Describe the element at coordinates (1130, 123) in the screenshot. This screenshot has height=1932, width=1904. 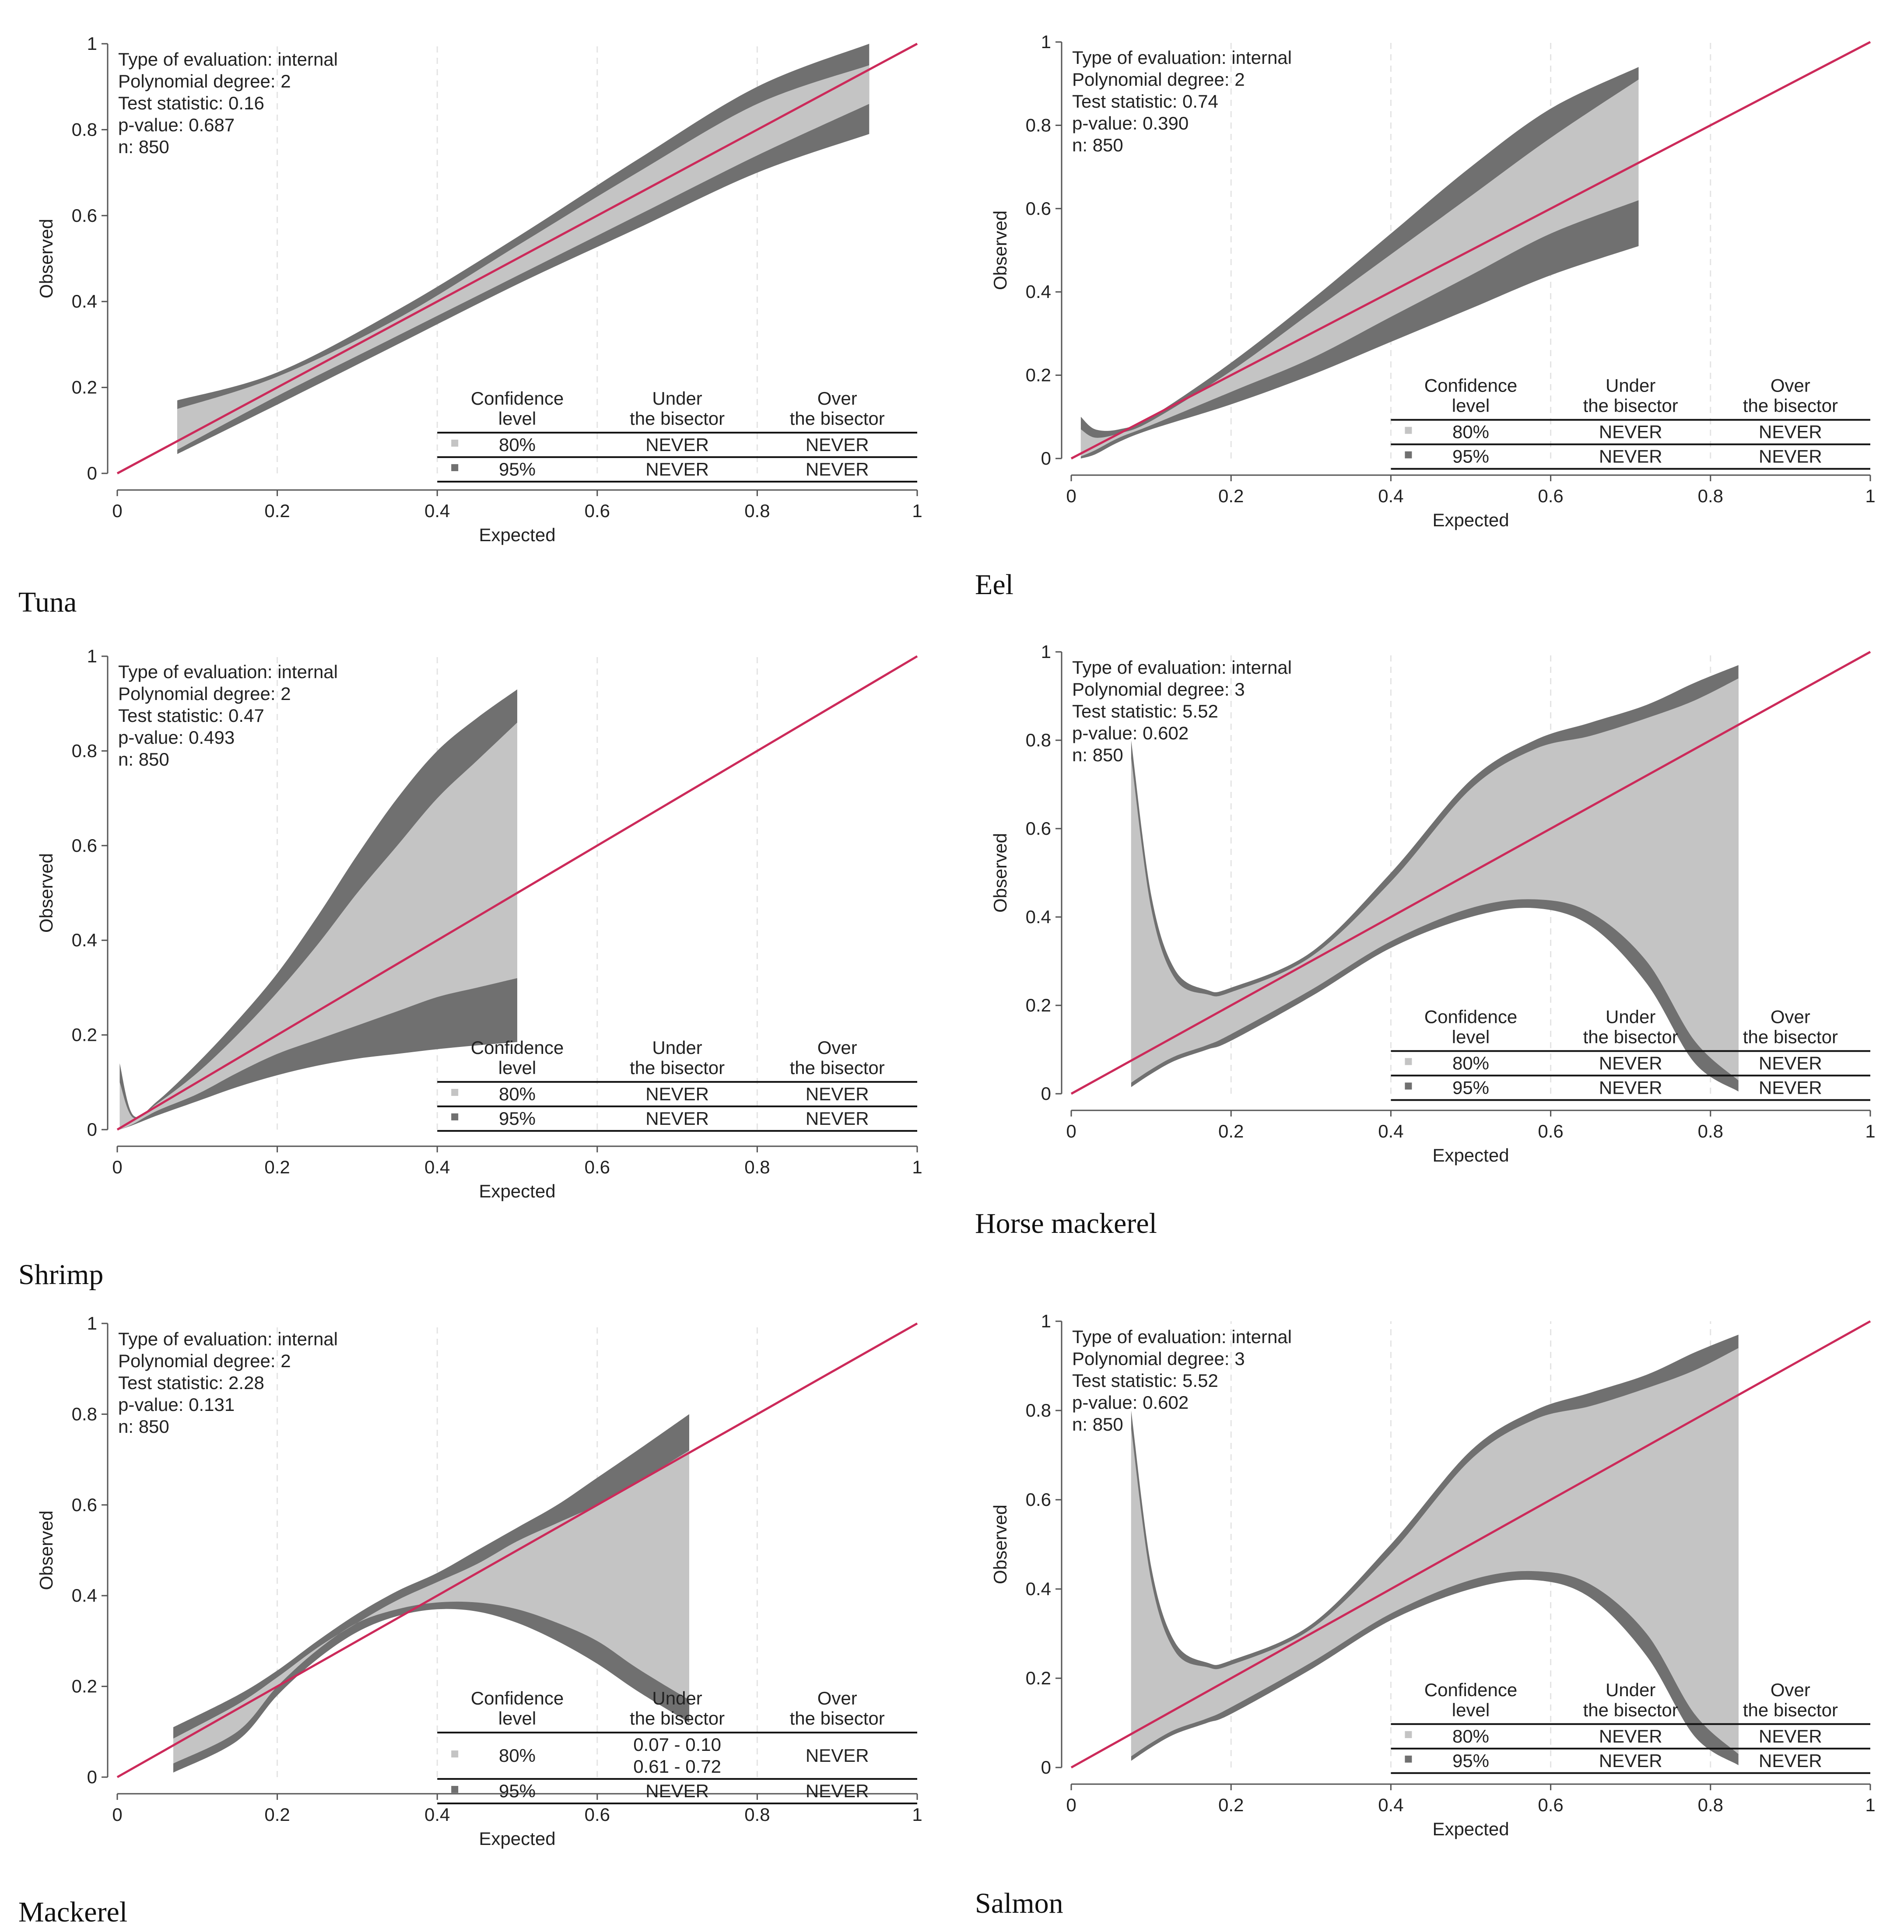
I see `stats-line: p-value: 0.390` at that location.